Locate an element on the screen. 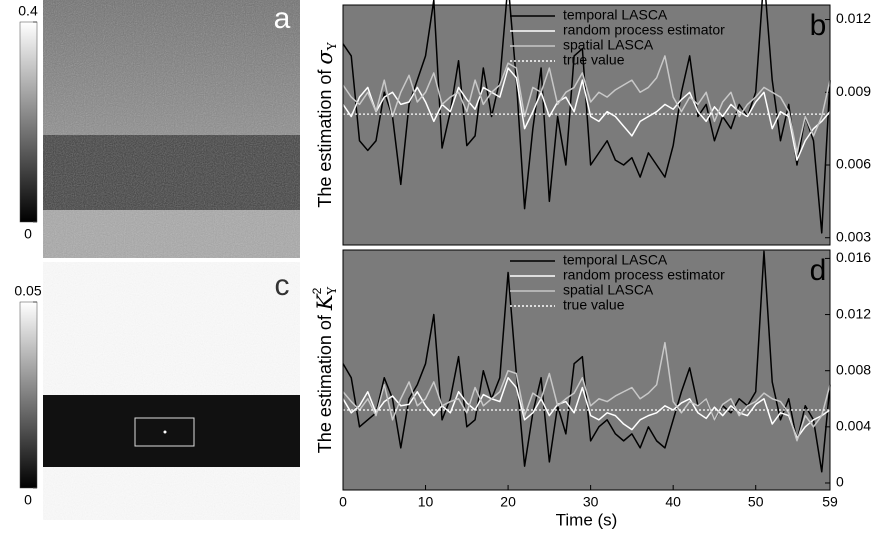 The height and width of the screenshot is (535, 881). y-label-symbol: K is located at coordinates (325, 302).